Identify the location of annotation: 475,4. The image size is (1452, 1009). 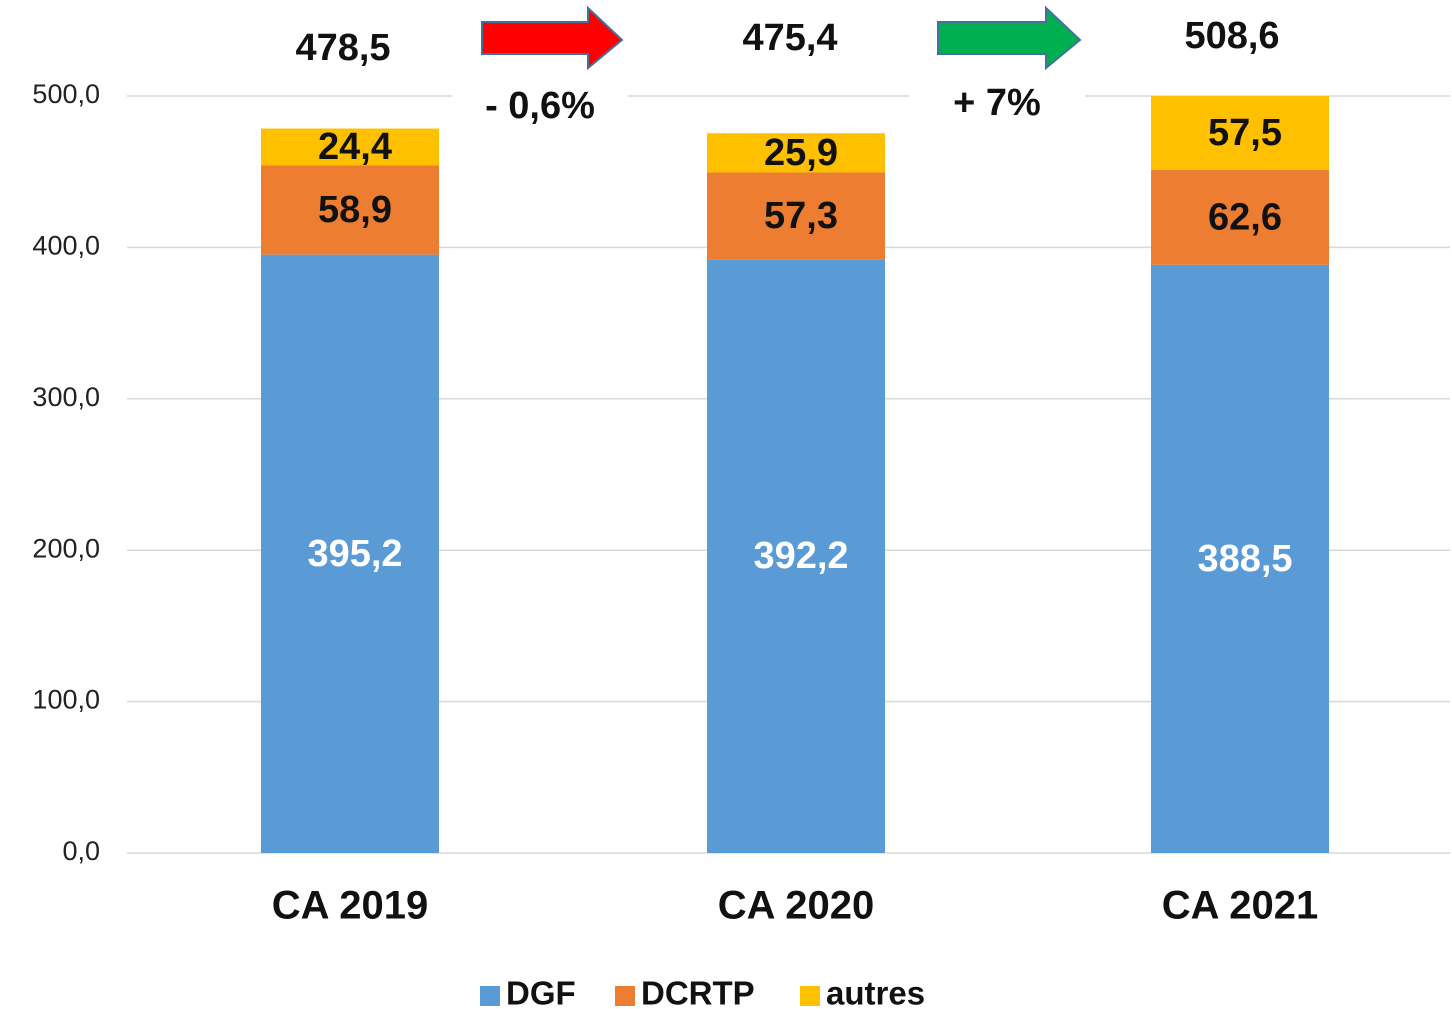
(789, 38).